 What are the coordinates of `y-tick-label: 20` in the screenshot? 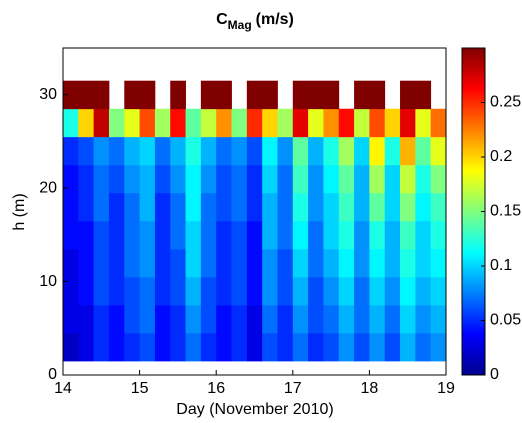 It's located at (48, 187).